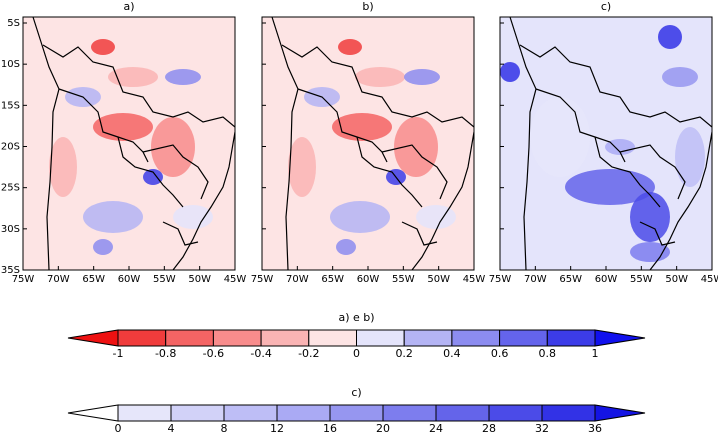  Describe the element at coordinates (10, 188) in the screenshot. I see `lat-label: 25S` at that location.